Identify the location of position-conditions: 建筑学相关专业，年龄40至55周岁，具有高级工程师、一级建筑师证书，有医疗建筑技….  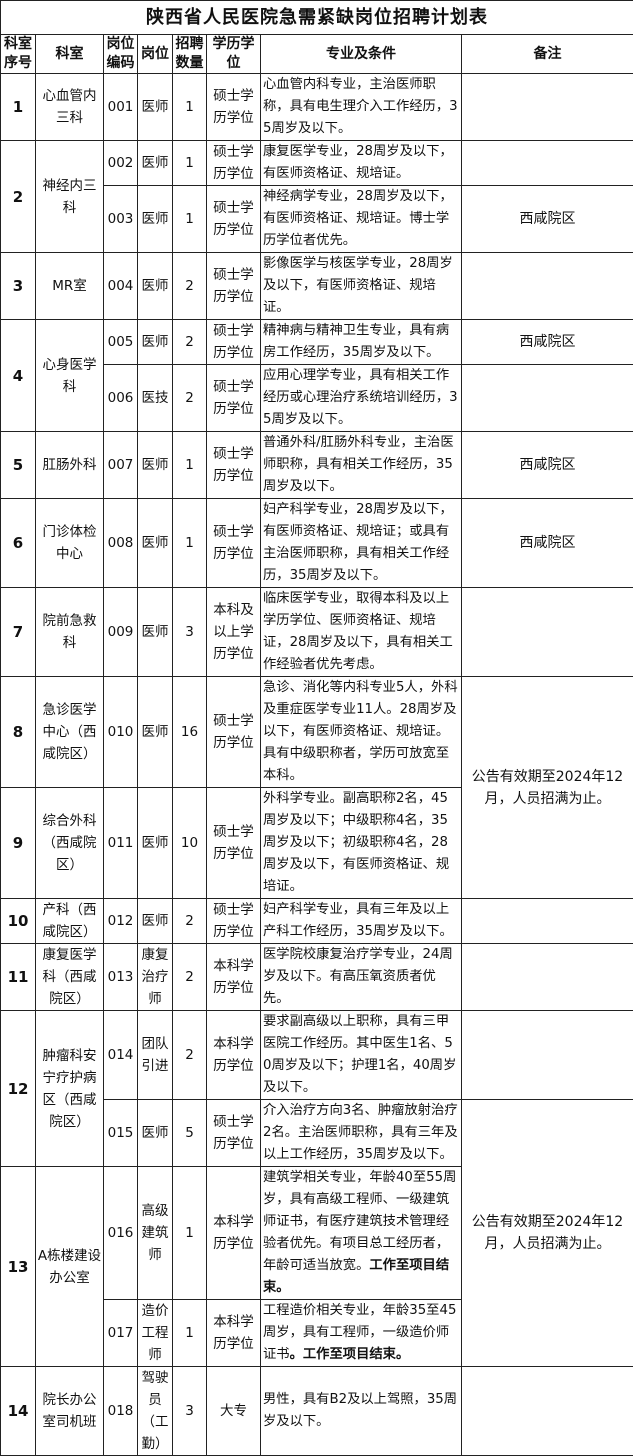
(361, 1233).